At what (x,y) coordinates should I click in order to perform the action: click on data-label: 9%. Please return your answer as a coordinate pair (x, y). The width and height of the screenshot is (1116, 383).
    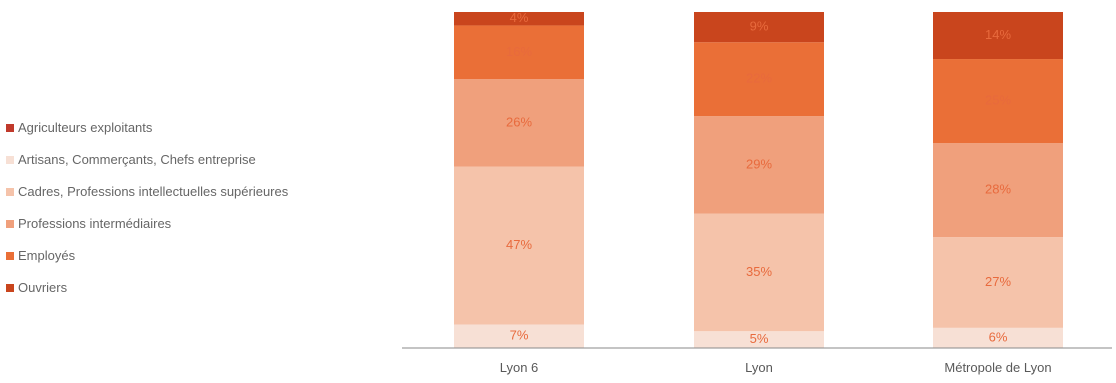
    Looking at the image, I should click on (759, 26).